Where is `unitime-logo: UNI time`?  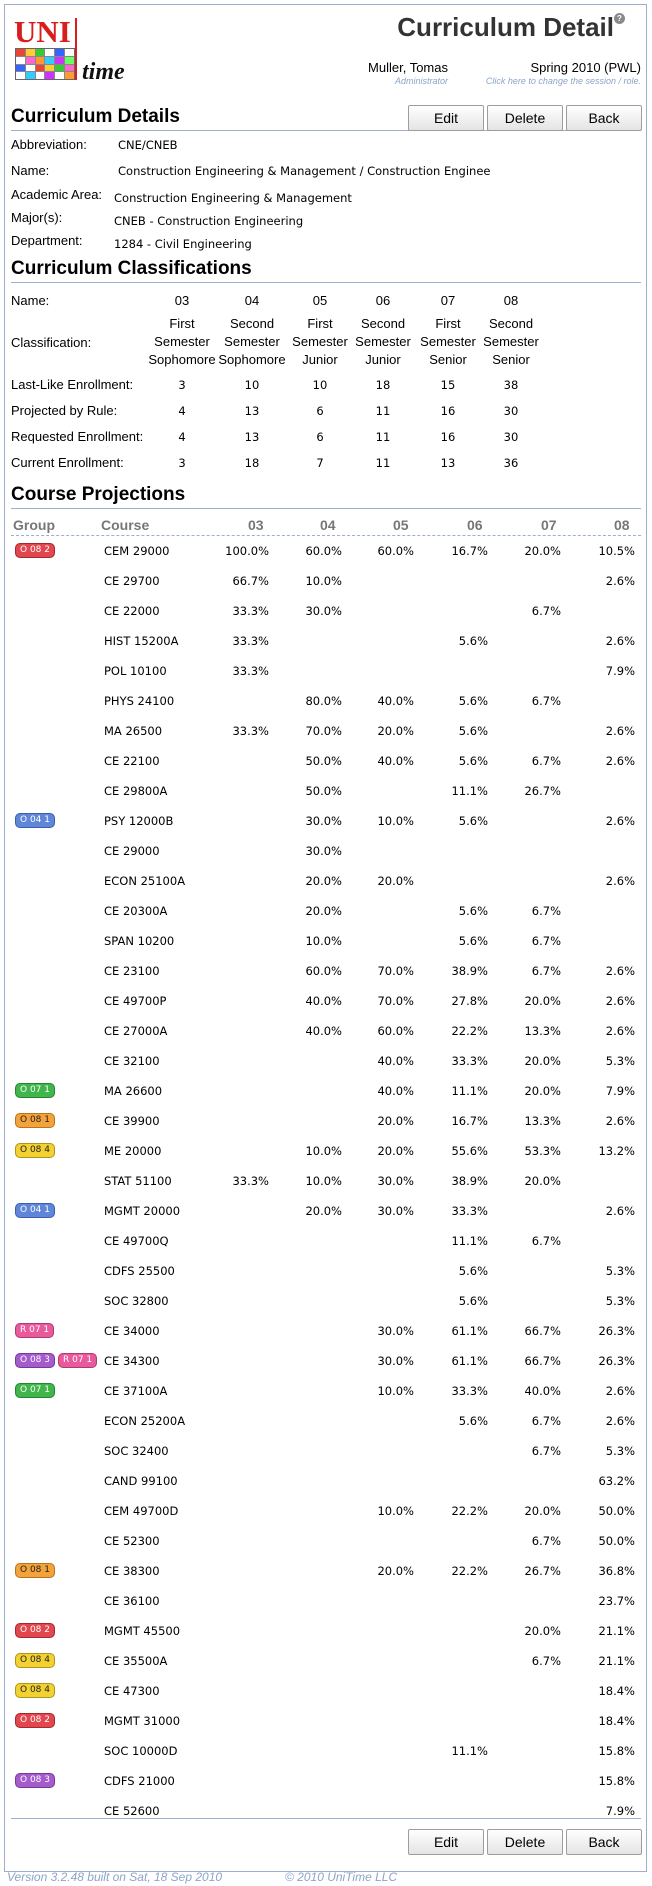
unitime-logo: UNI time is located at coordinates (69, 49).